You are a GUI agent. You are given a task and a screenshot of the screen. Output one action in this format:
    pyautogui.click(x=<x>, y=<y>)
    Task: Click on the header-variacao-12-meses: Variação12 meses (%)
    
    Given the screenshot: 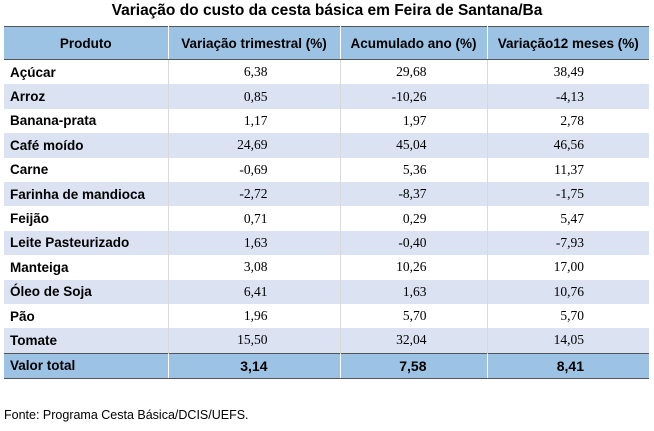 What is the action you would take?
    pyautogui.click(x=568, y=43)
    